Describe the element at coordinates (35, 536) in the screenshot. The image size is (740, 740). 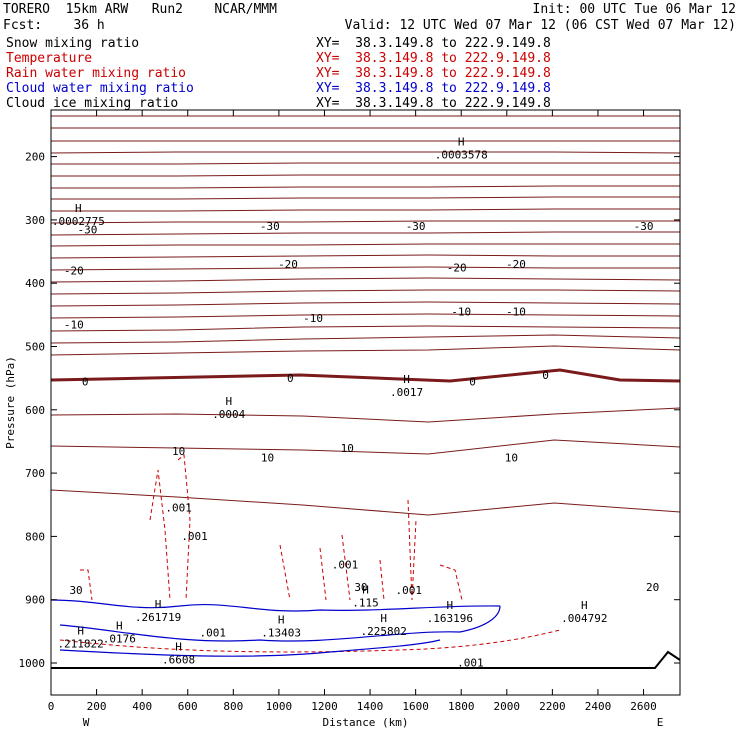
I see `y-tick-label: 800` at that location.